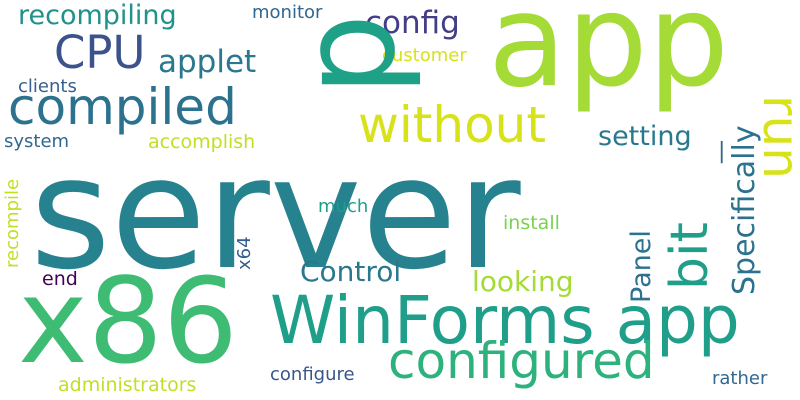 The image size is (800, 400). Describe the element at coordinates (127, 385) in the screenshot. I see `word-administrators: administrators` at that location.